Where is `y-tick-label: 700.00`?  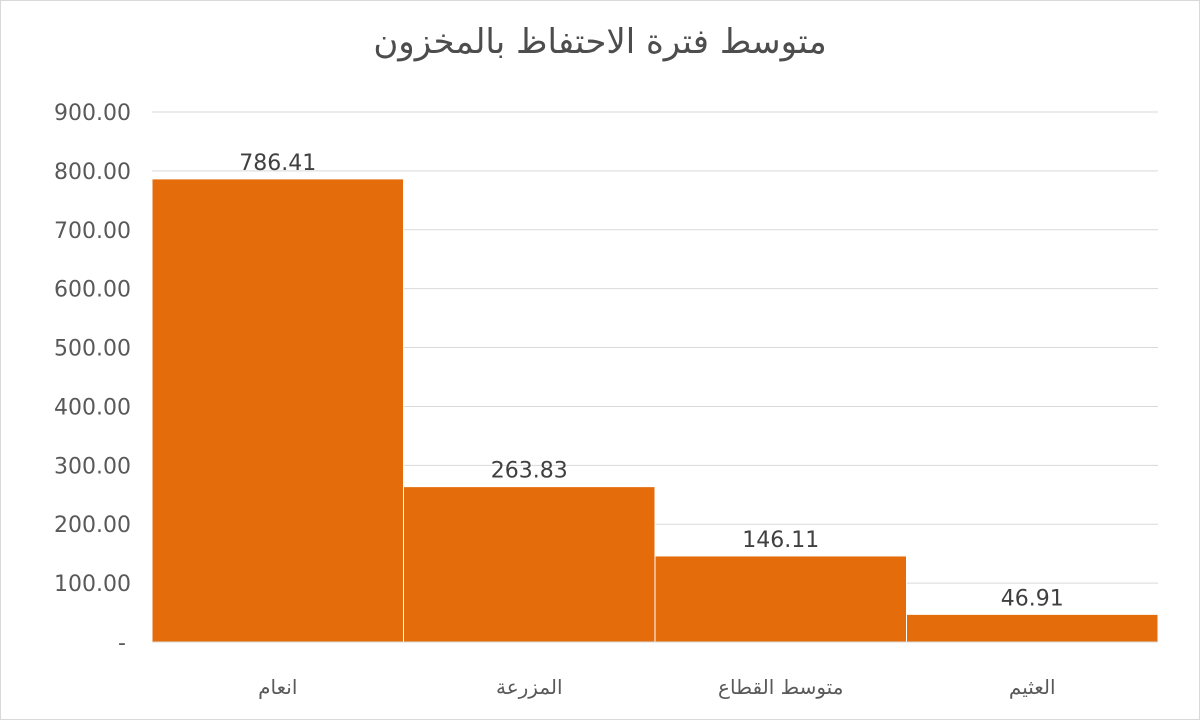 y-tick-label: 700.00 is located at coordinates (92, 231).